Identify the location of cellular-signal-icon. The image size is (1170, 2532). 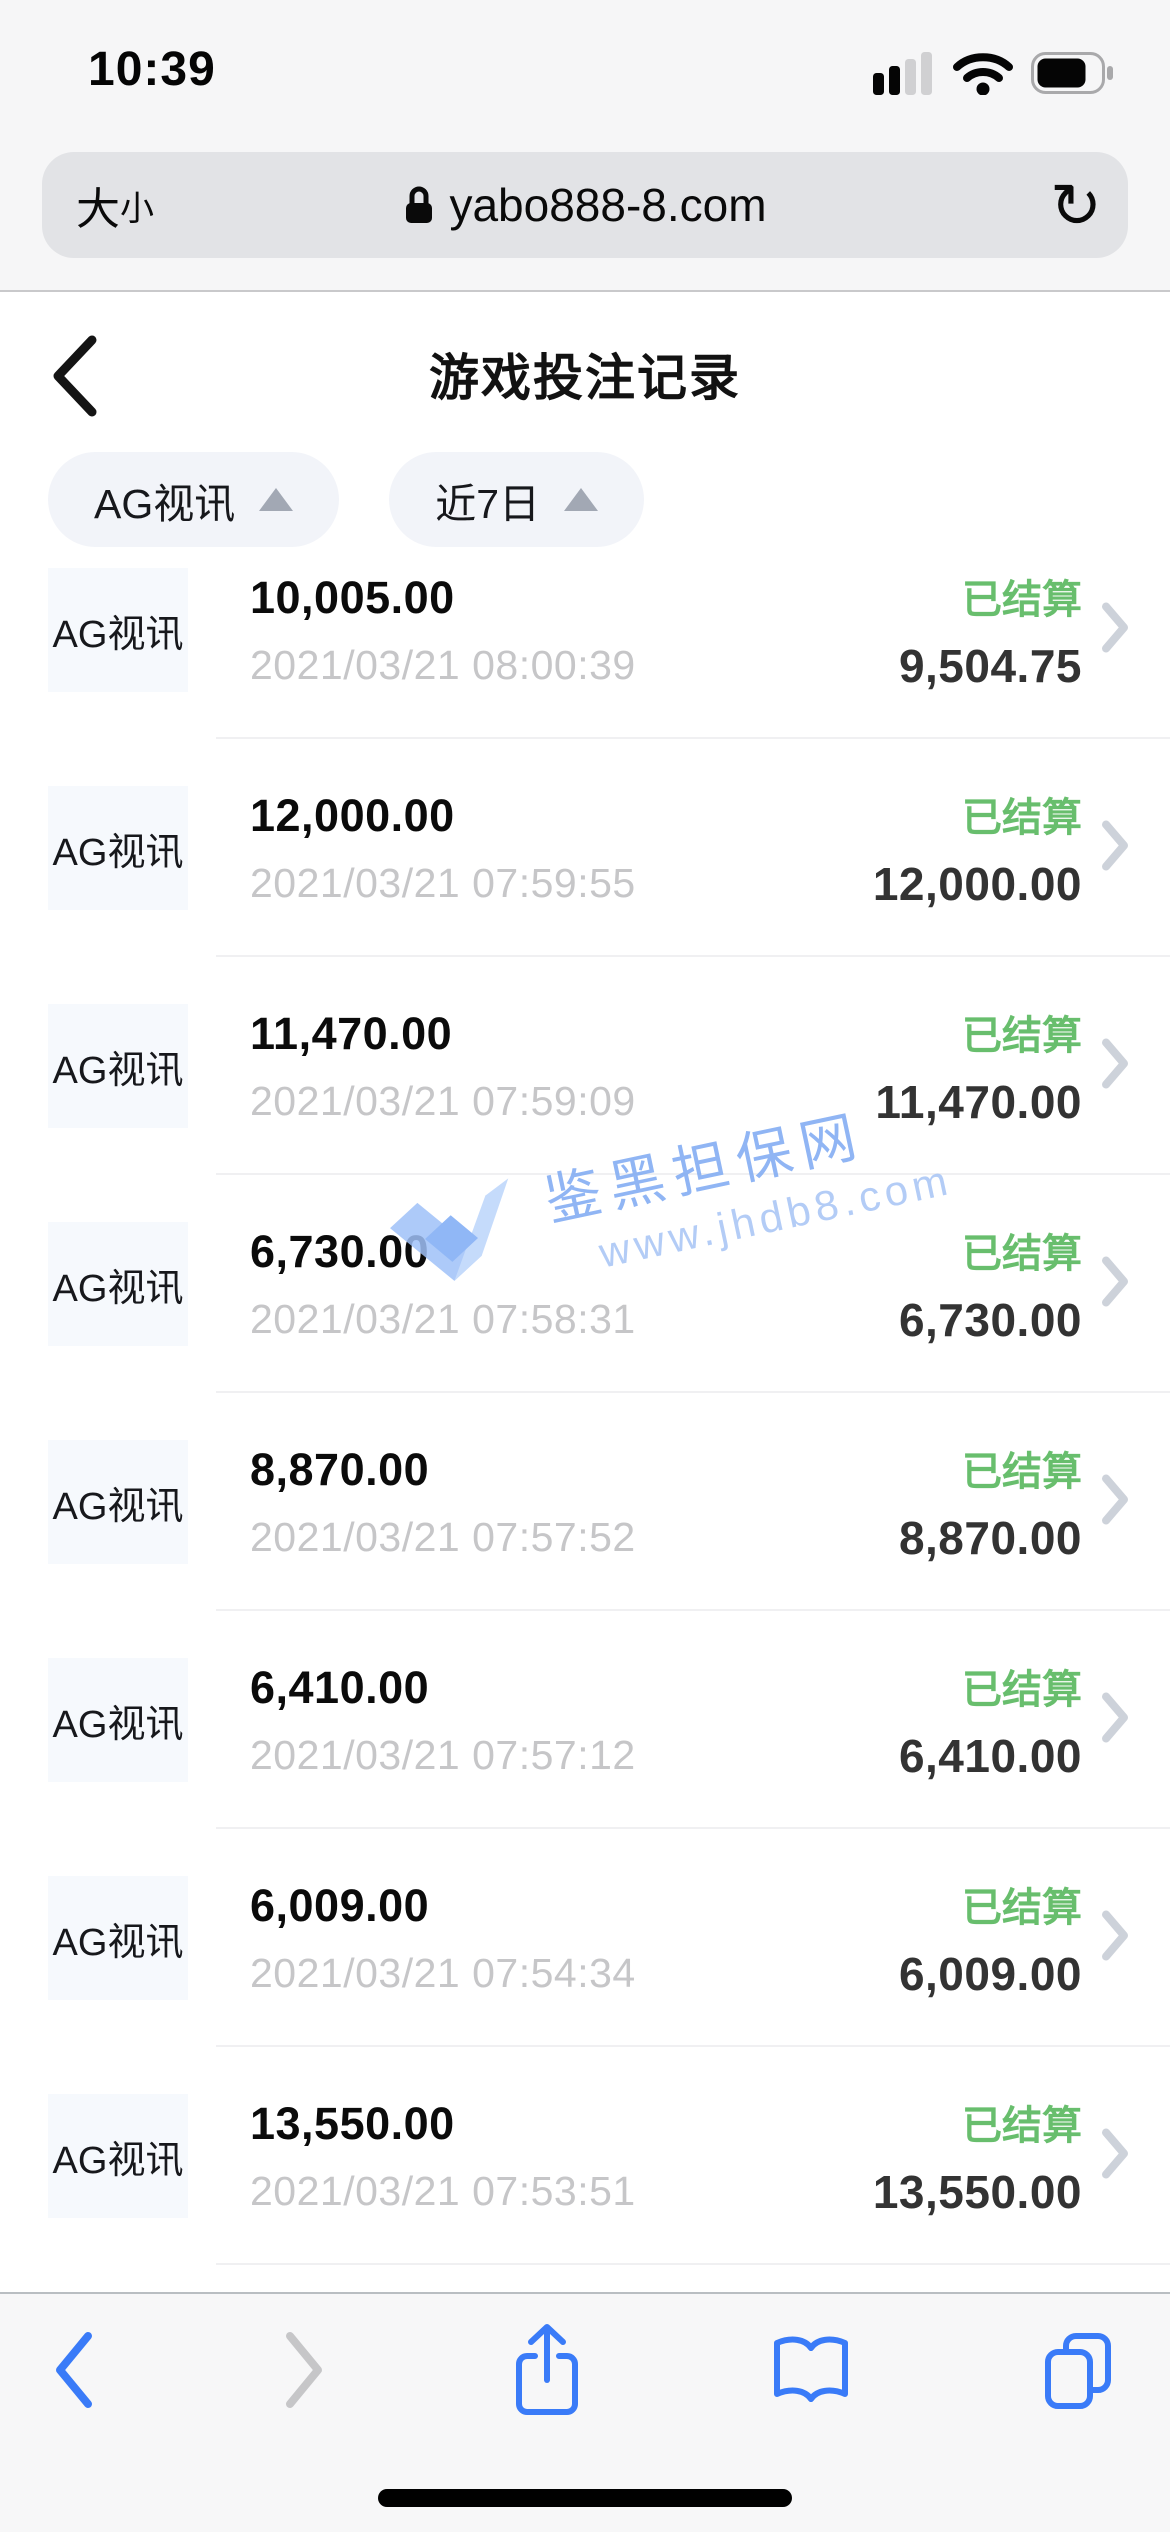
(902, 73).